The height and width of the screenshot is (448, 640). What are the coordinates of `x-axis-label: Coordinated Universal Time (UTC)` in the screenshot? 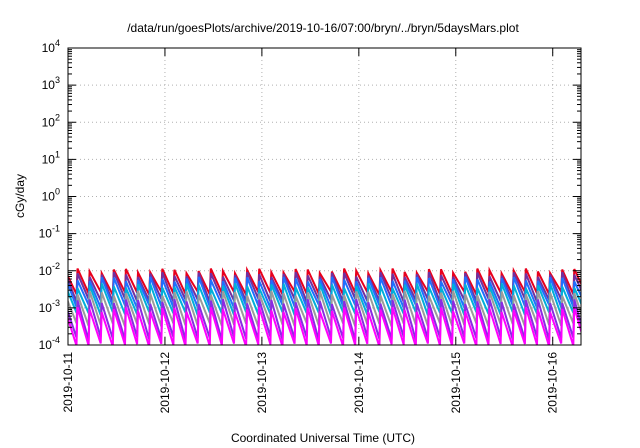 It's located at (323, 438).